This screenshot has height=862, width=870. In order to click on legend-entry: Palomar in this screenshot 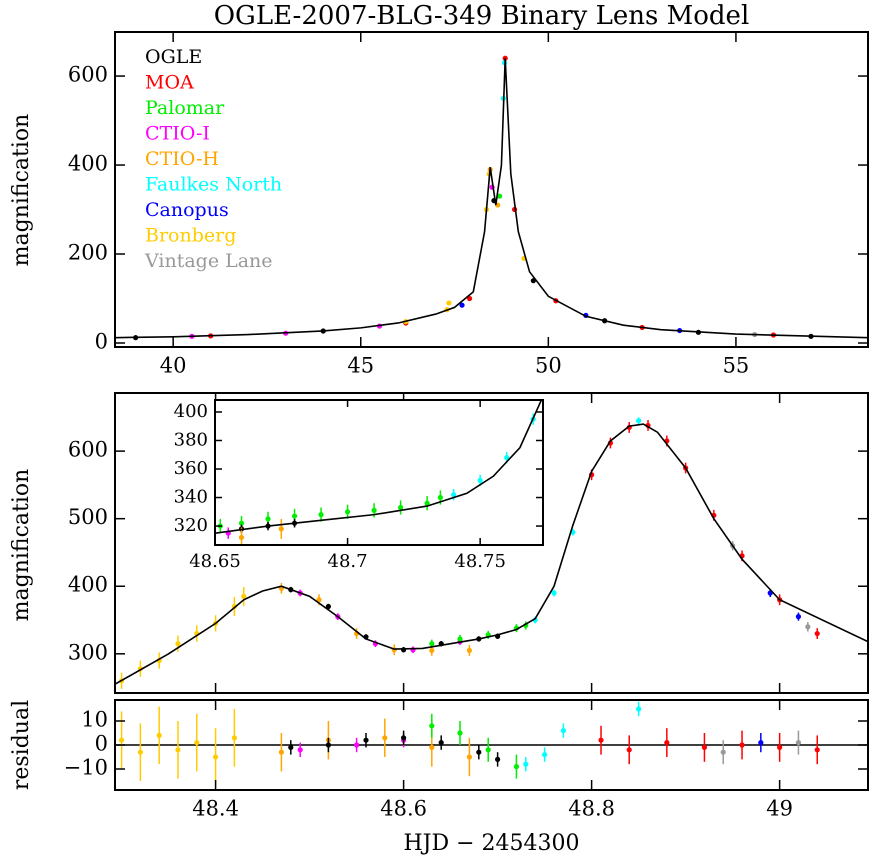, I will do `click(185, 108)`.